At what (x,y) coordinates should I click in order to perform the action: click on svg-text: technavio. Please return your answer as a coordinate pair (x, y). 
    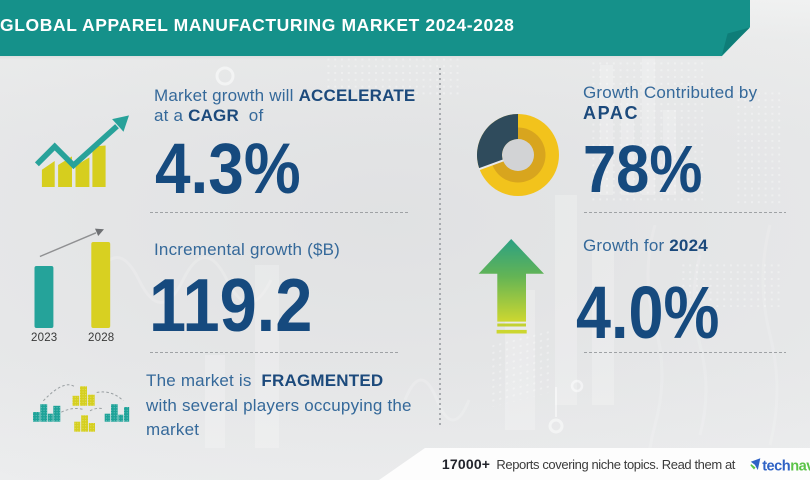
    Looking at the image, I should click on (786, 467).